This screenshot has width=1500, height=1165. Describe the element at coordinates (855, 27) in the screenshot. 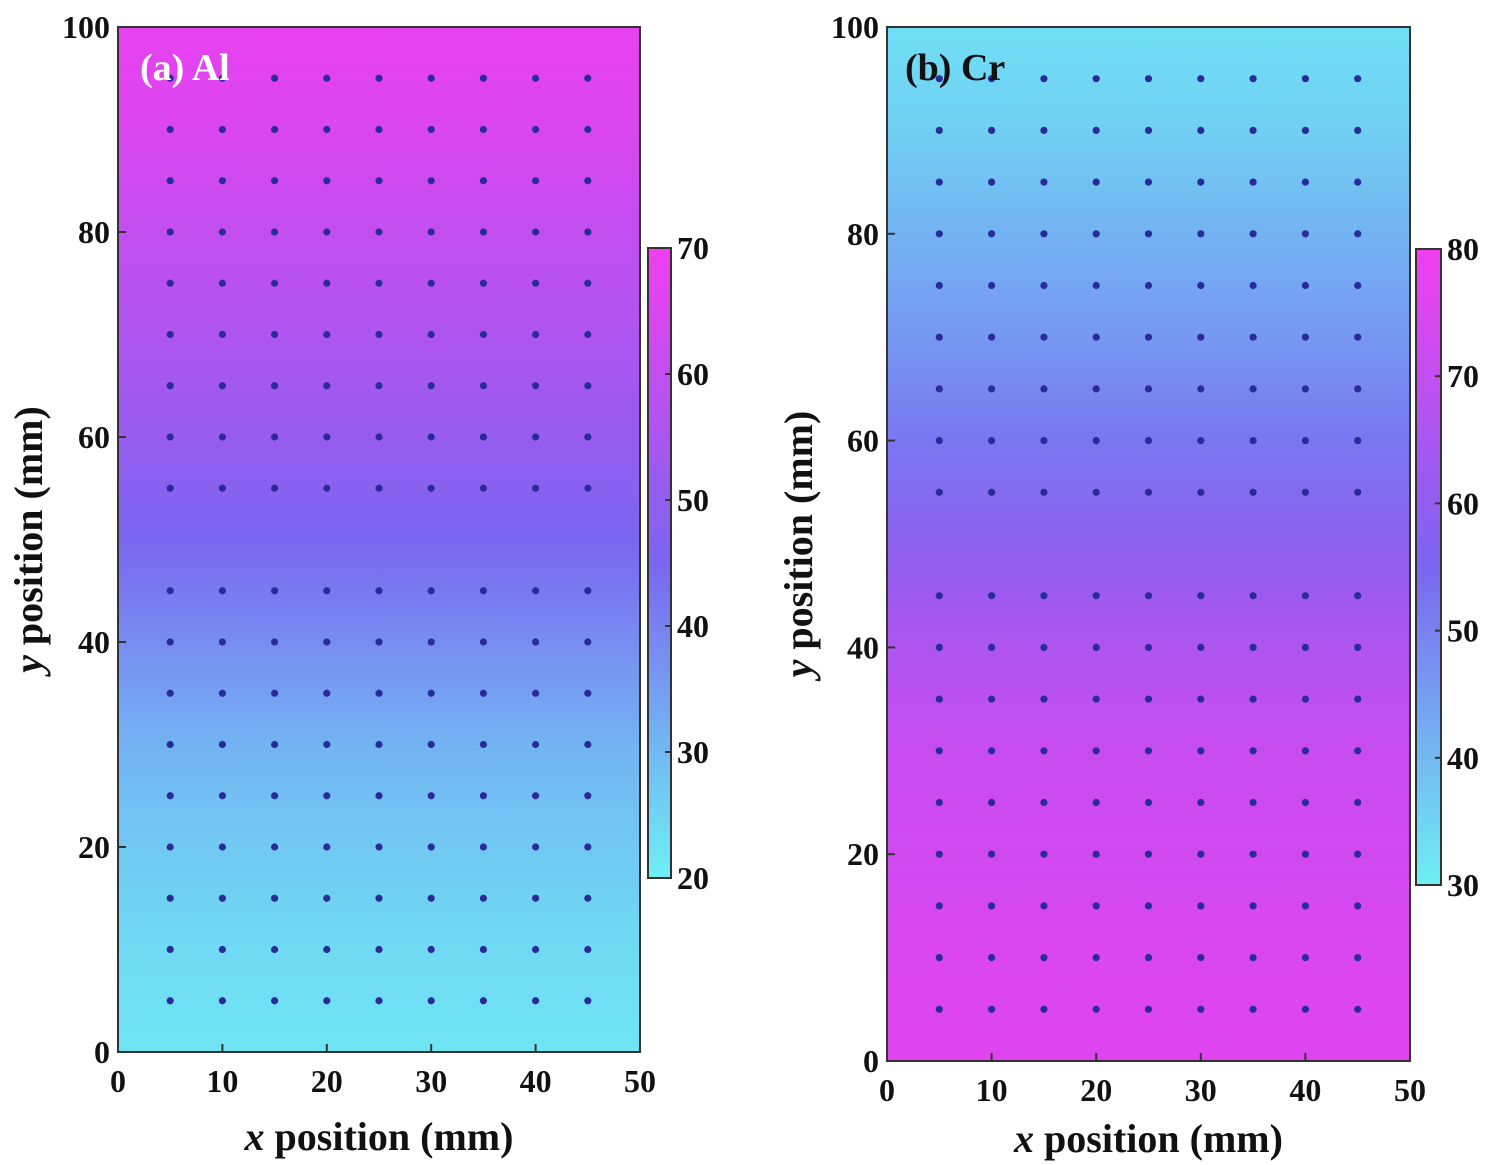

I see `y-tick-label: 100` at that location.